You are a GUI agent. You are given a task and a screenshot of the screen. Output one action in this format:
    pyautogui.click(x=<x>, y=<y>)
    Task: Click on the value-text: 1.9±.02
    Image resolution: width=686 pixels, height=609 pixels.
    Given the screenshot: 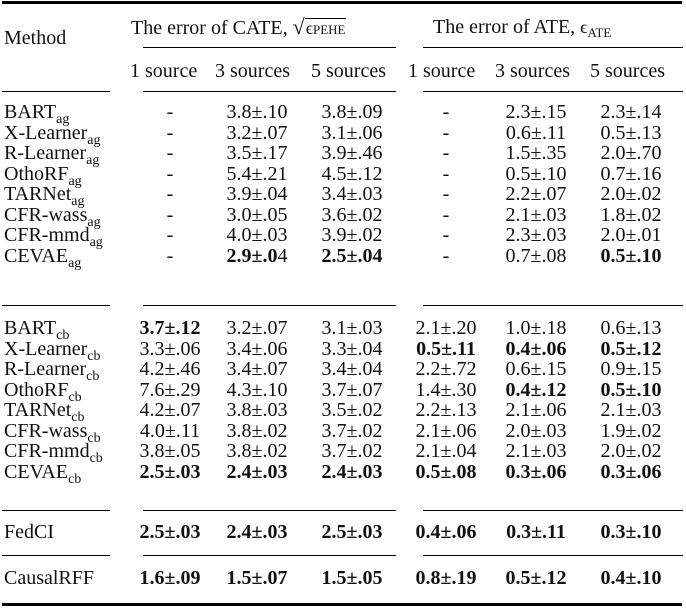 What is the action you would take?
    pyautogui.click(x=631, y=430)
    